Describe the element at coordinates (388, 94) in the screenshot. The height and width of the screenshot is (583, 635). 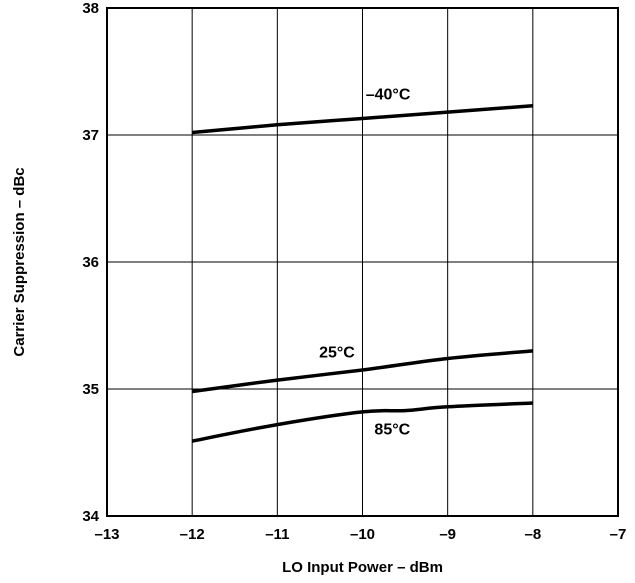
I see `series-label-minus40c: –40°C` at that location.